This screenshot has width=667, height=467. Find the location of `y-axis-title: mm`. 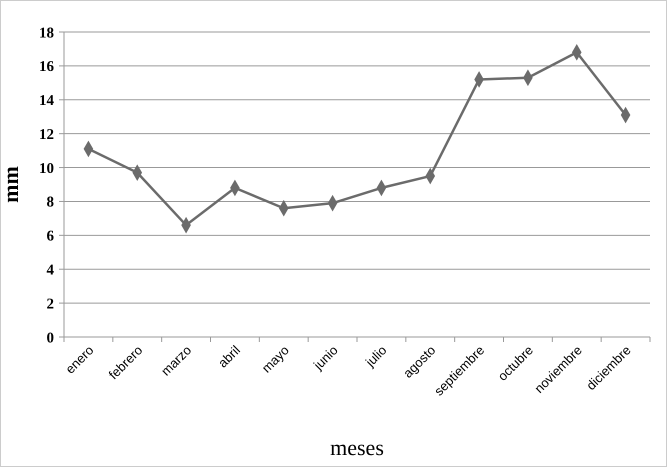

y-axis-title: mm is located at coordinates (11, 184).